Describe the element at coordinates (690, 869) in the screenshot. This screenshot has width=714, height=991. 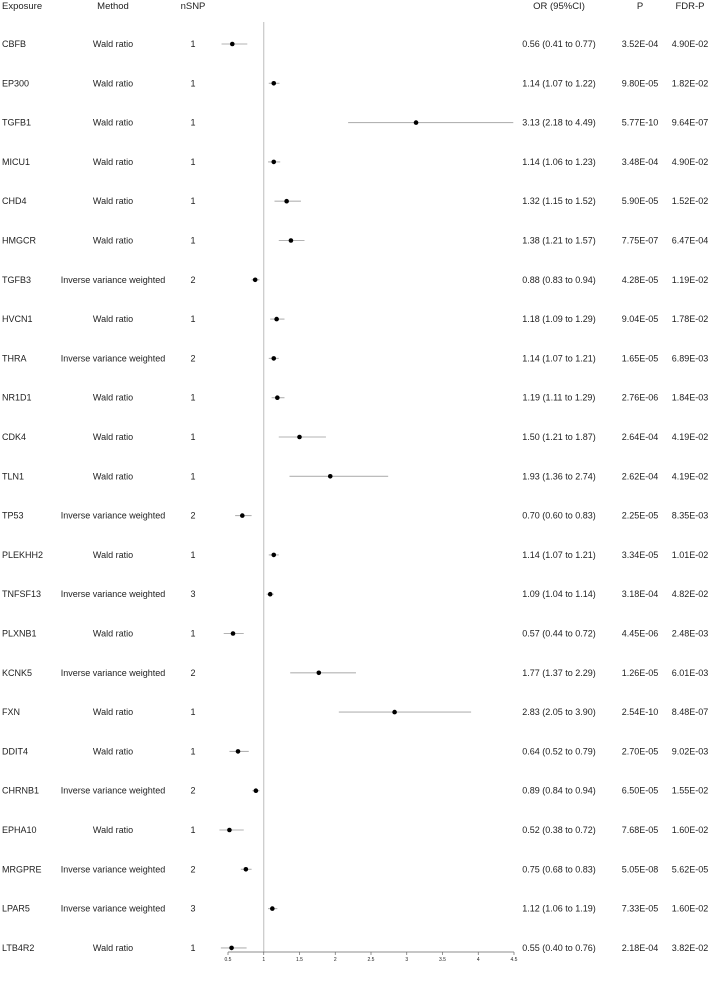
I see `fdr-p-cell: 5.62E-05` at that location.